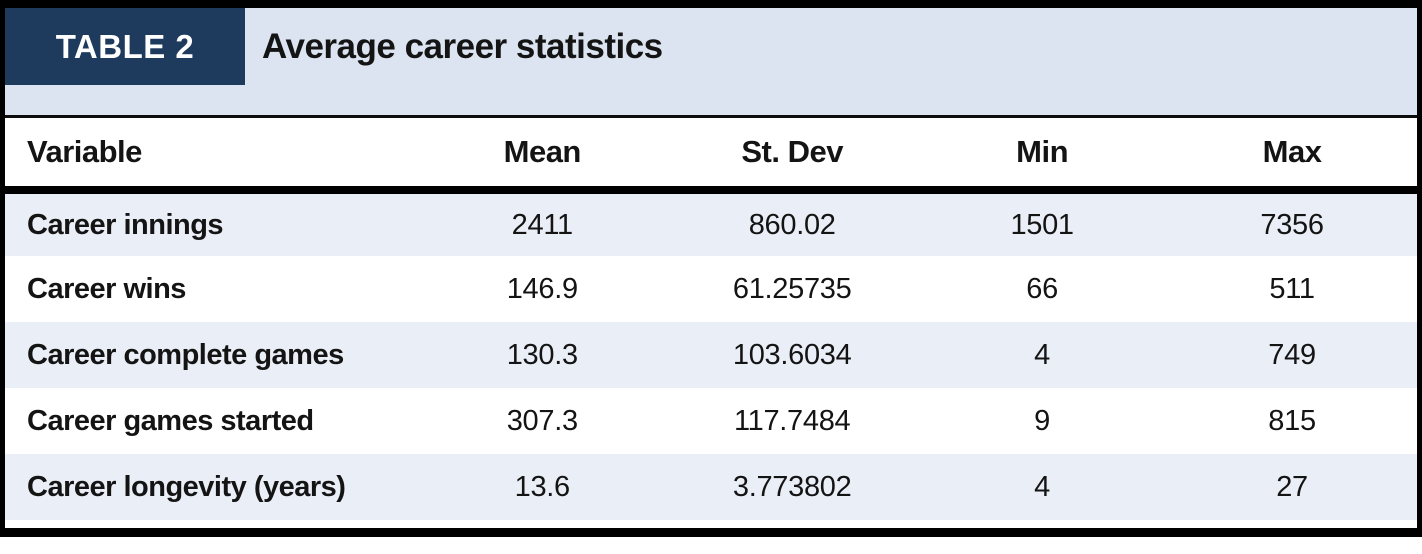 This screenshot has width=1422, height=554. I want to click on cell-st-dev: 103.6034, so click(792, 354).